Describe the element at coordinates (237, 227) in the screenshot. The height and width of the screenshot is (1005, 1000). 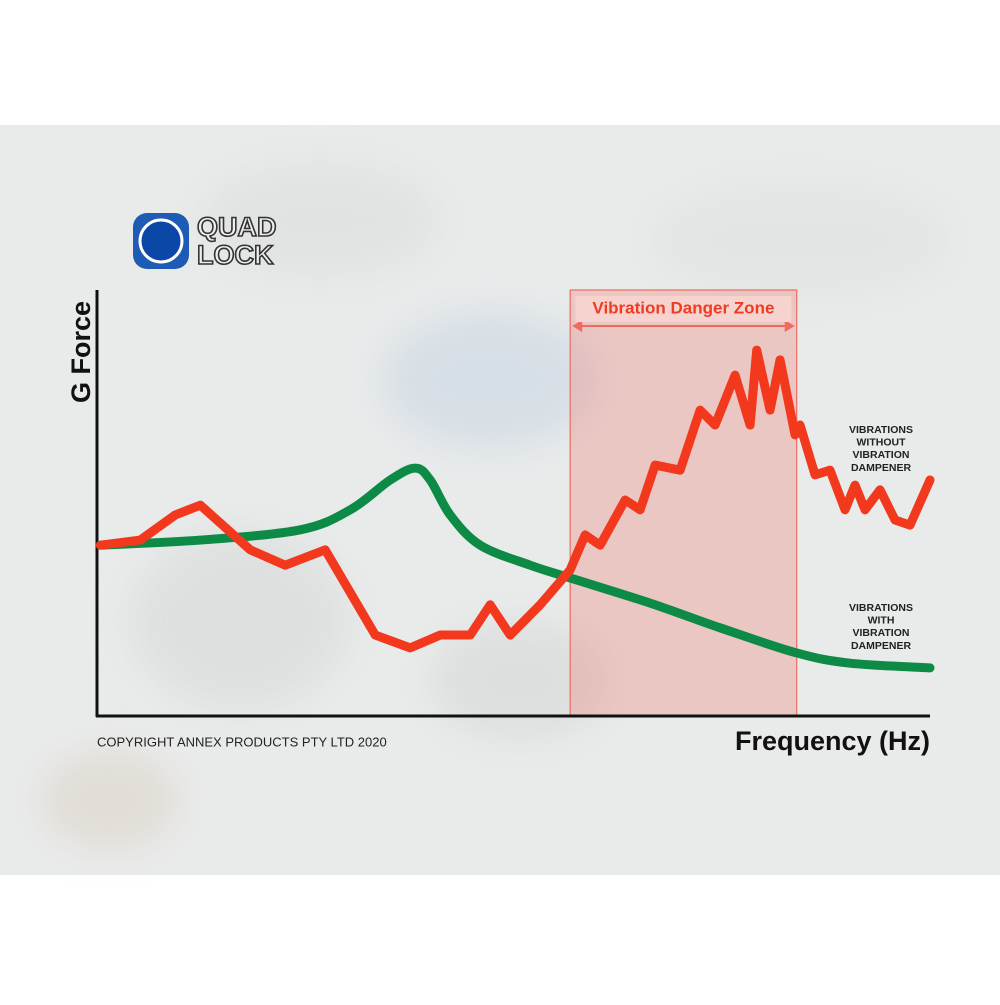
I see `logo-text: QUAD` at that location.